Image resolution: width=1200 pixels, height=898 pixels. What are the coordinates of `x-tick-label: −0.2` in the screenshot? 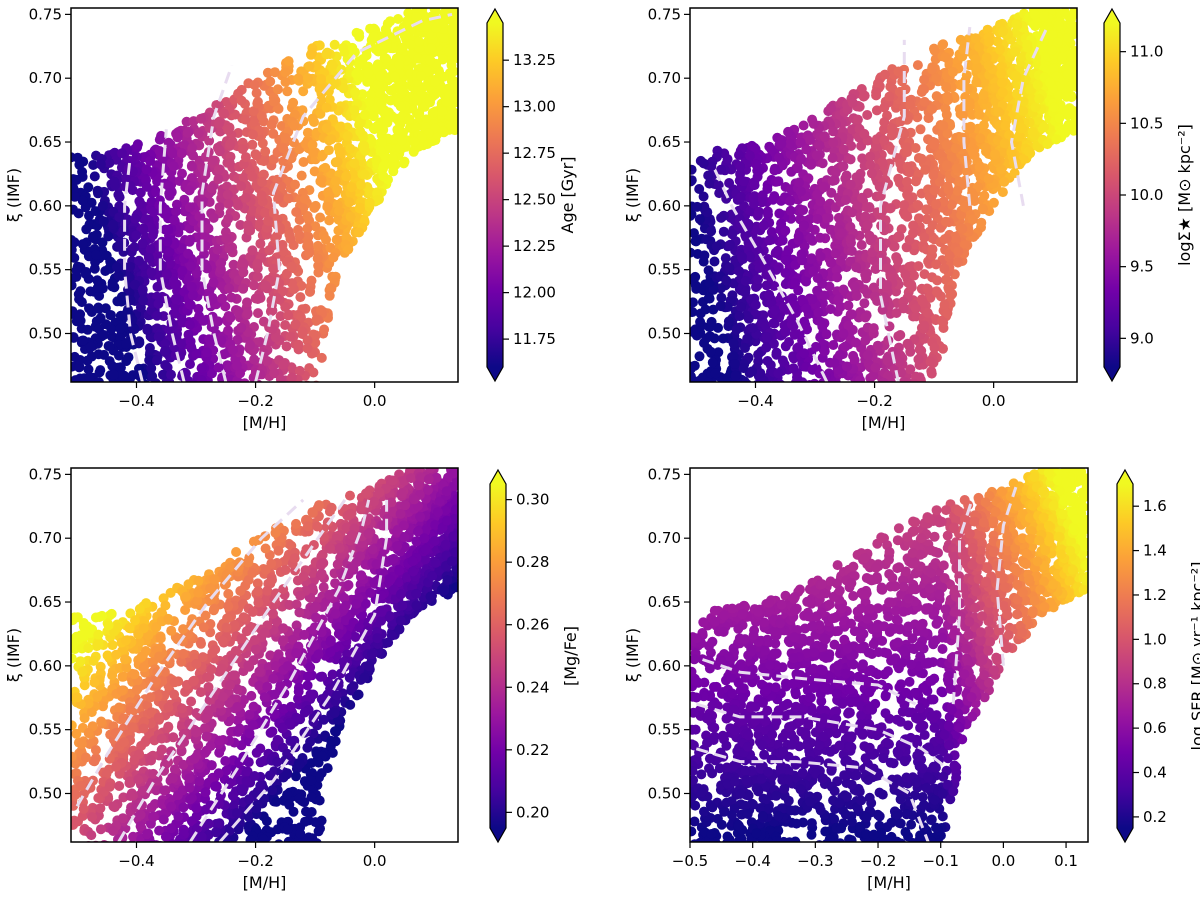 It's located at (255, 401).